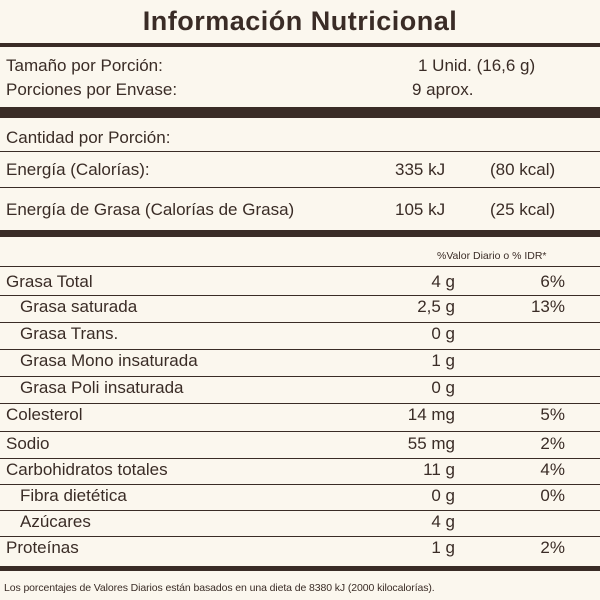 The width and height of the screenshot is (600, 600). Describe the element at coordinates (150, 209) in the screenshot. I see `fat-energy-label: Energía de Grasa (Calorías de Grasa)` at that location.